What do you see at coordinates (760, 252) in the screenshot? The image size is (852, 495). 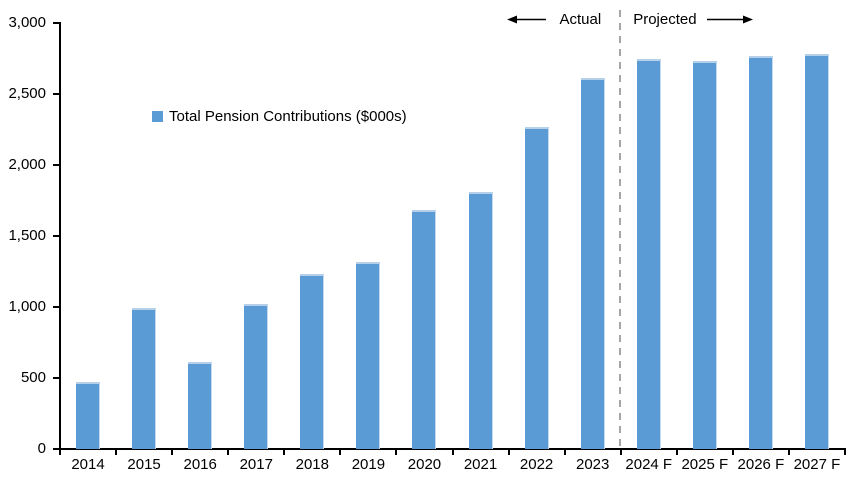 I see `bar-2026-f` at bounding box center [760, 252].